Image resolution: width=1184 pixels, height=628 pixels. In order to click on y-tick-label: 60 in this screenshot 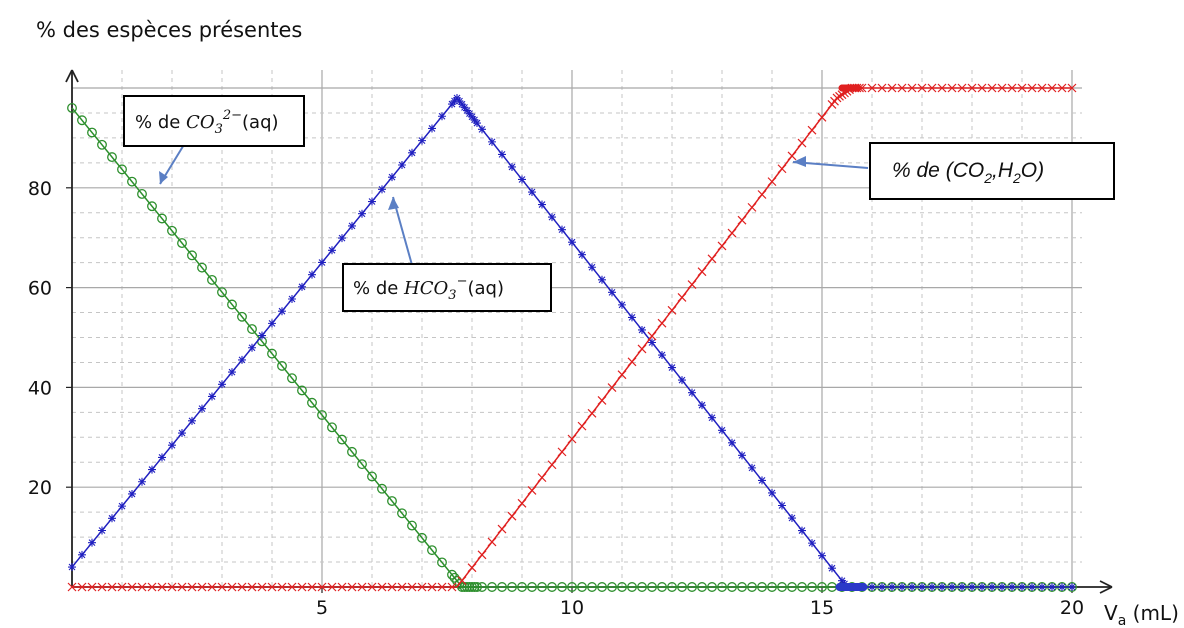, I will do `click(40, 289)`.